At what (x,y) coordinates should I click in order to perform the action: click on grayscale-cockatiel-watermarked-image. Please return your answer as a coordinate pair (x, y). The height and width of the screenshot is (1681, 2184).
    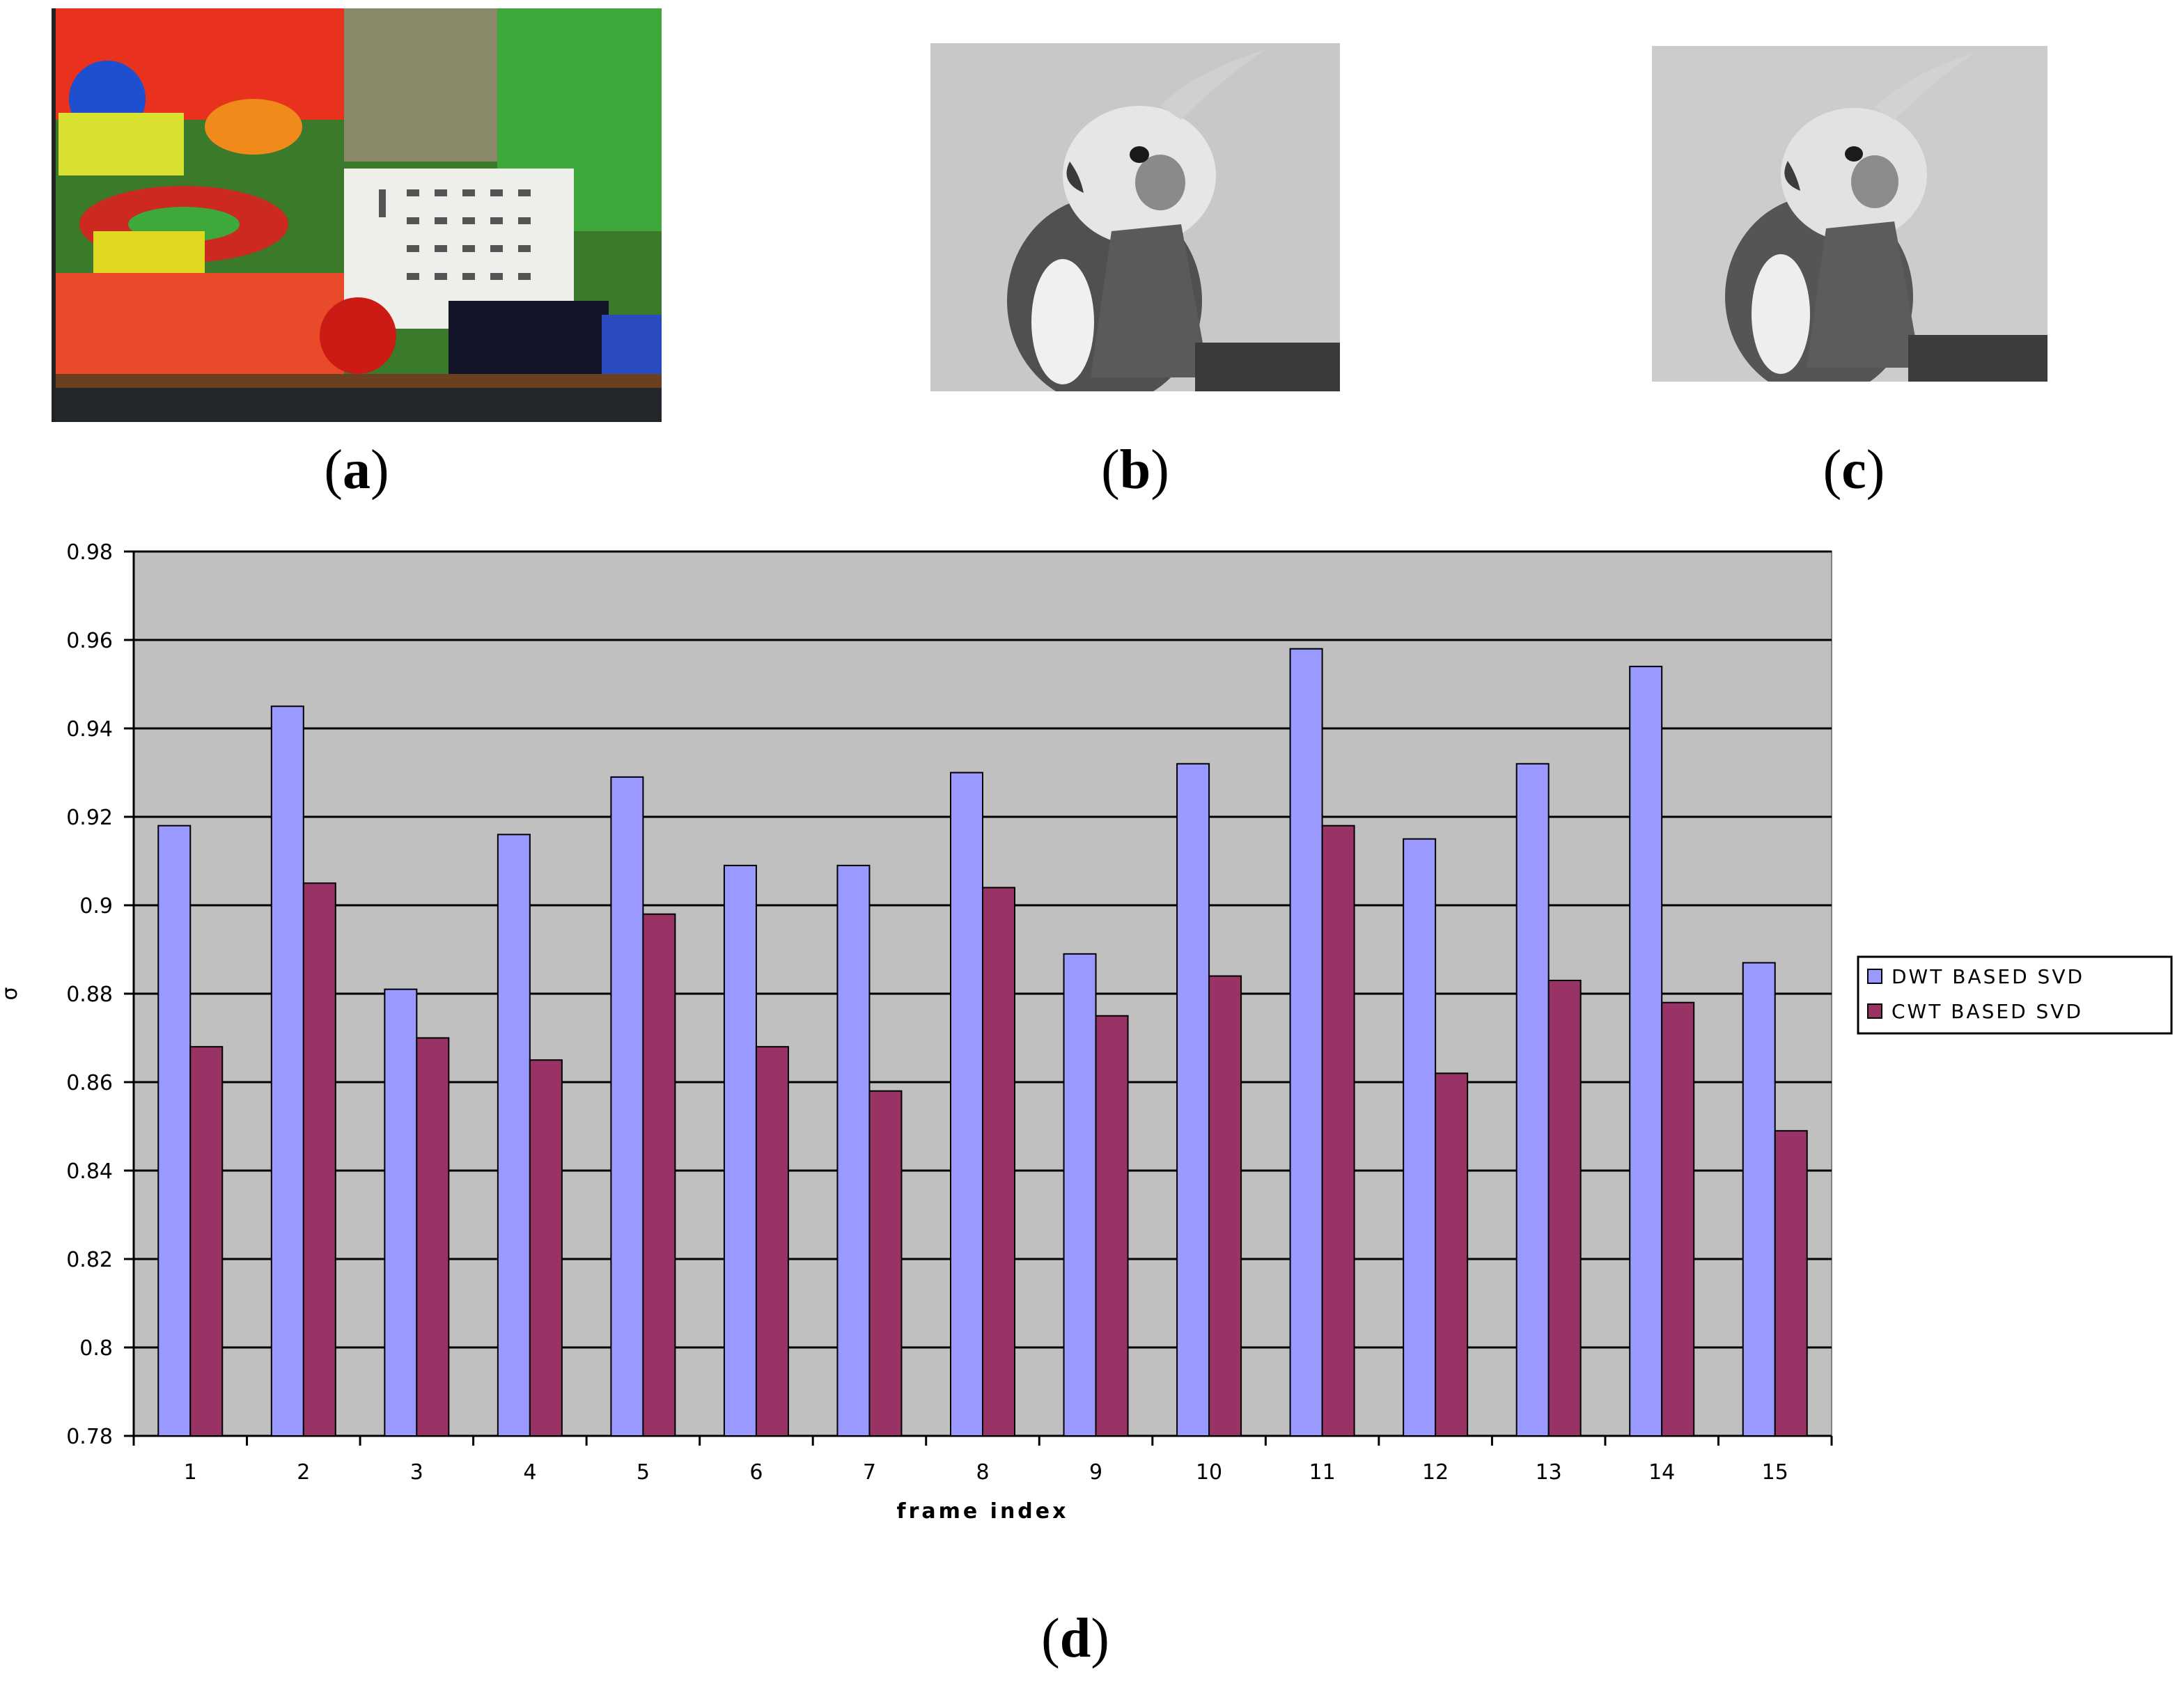
    Looking at the image, I should click on (1850, 214).